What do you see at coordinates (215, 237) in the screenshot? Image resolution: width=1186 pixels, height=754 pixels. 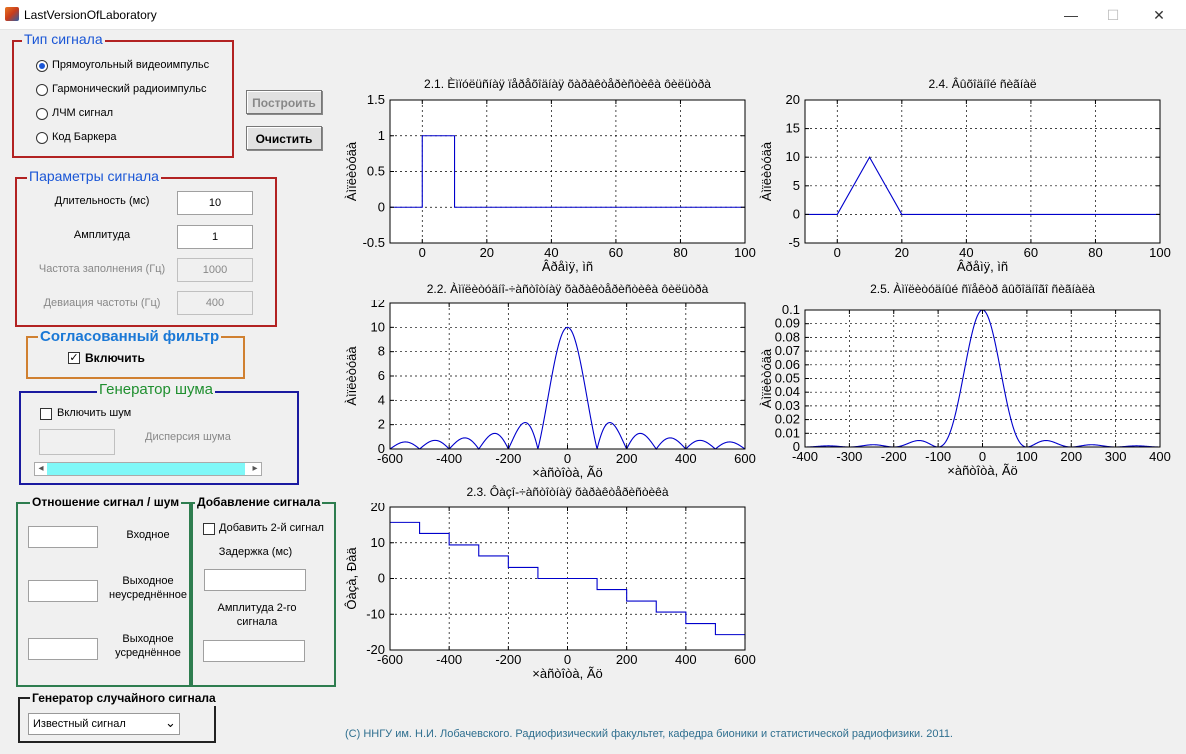 I see `amplitude-input: 1` at bounding box center [215, 237].